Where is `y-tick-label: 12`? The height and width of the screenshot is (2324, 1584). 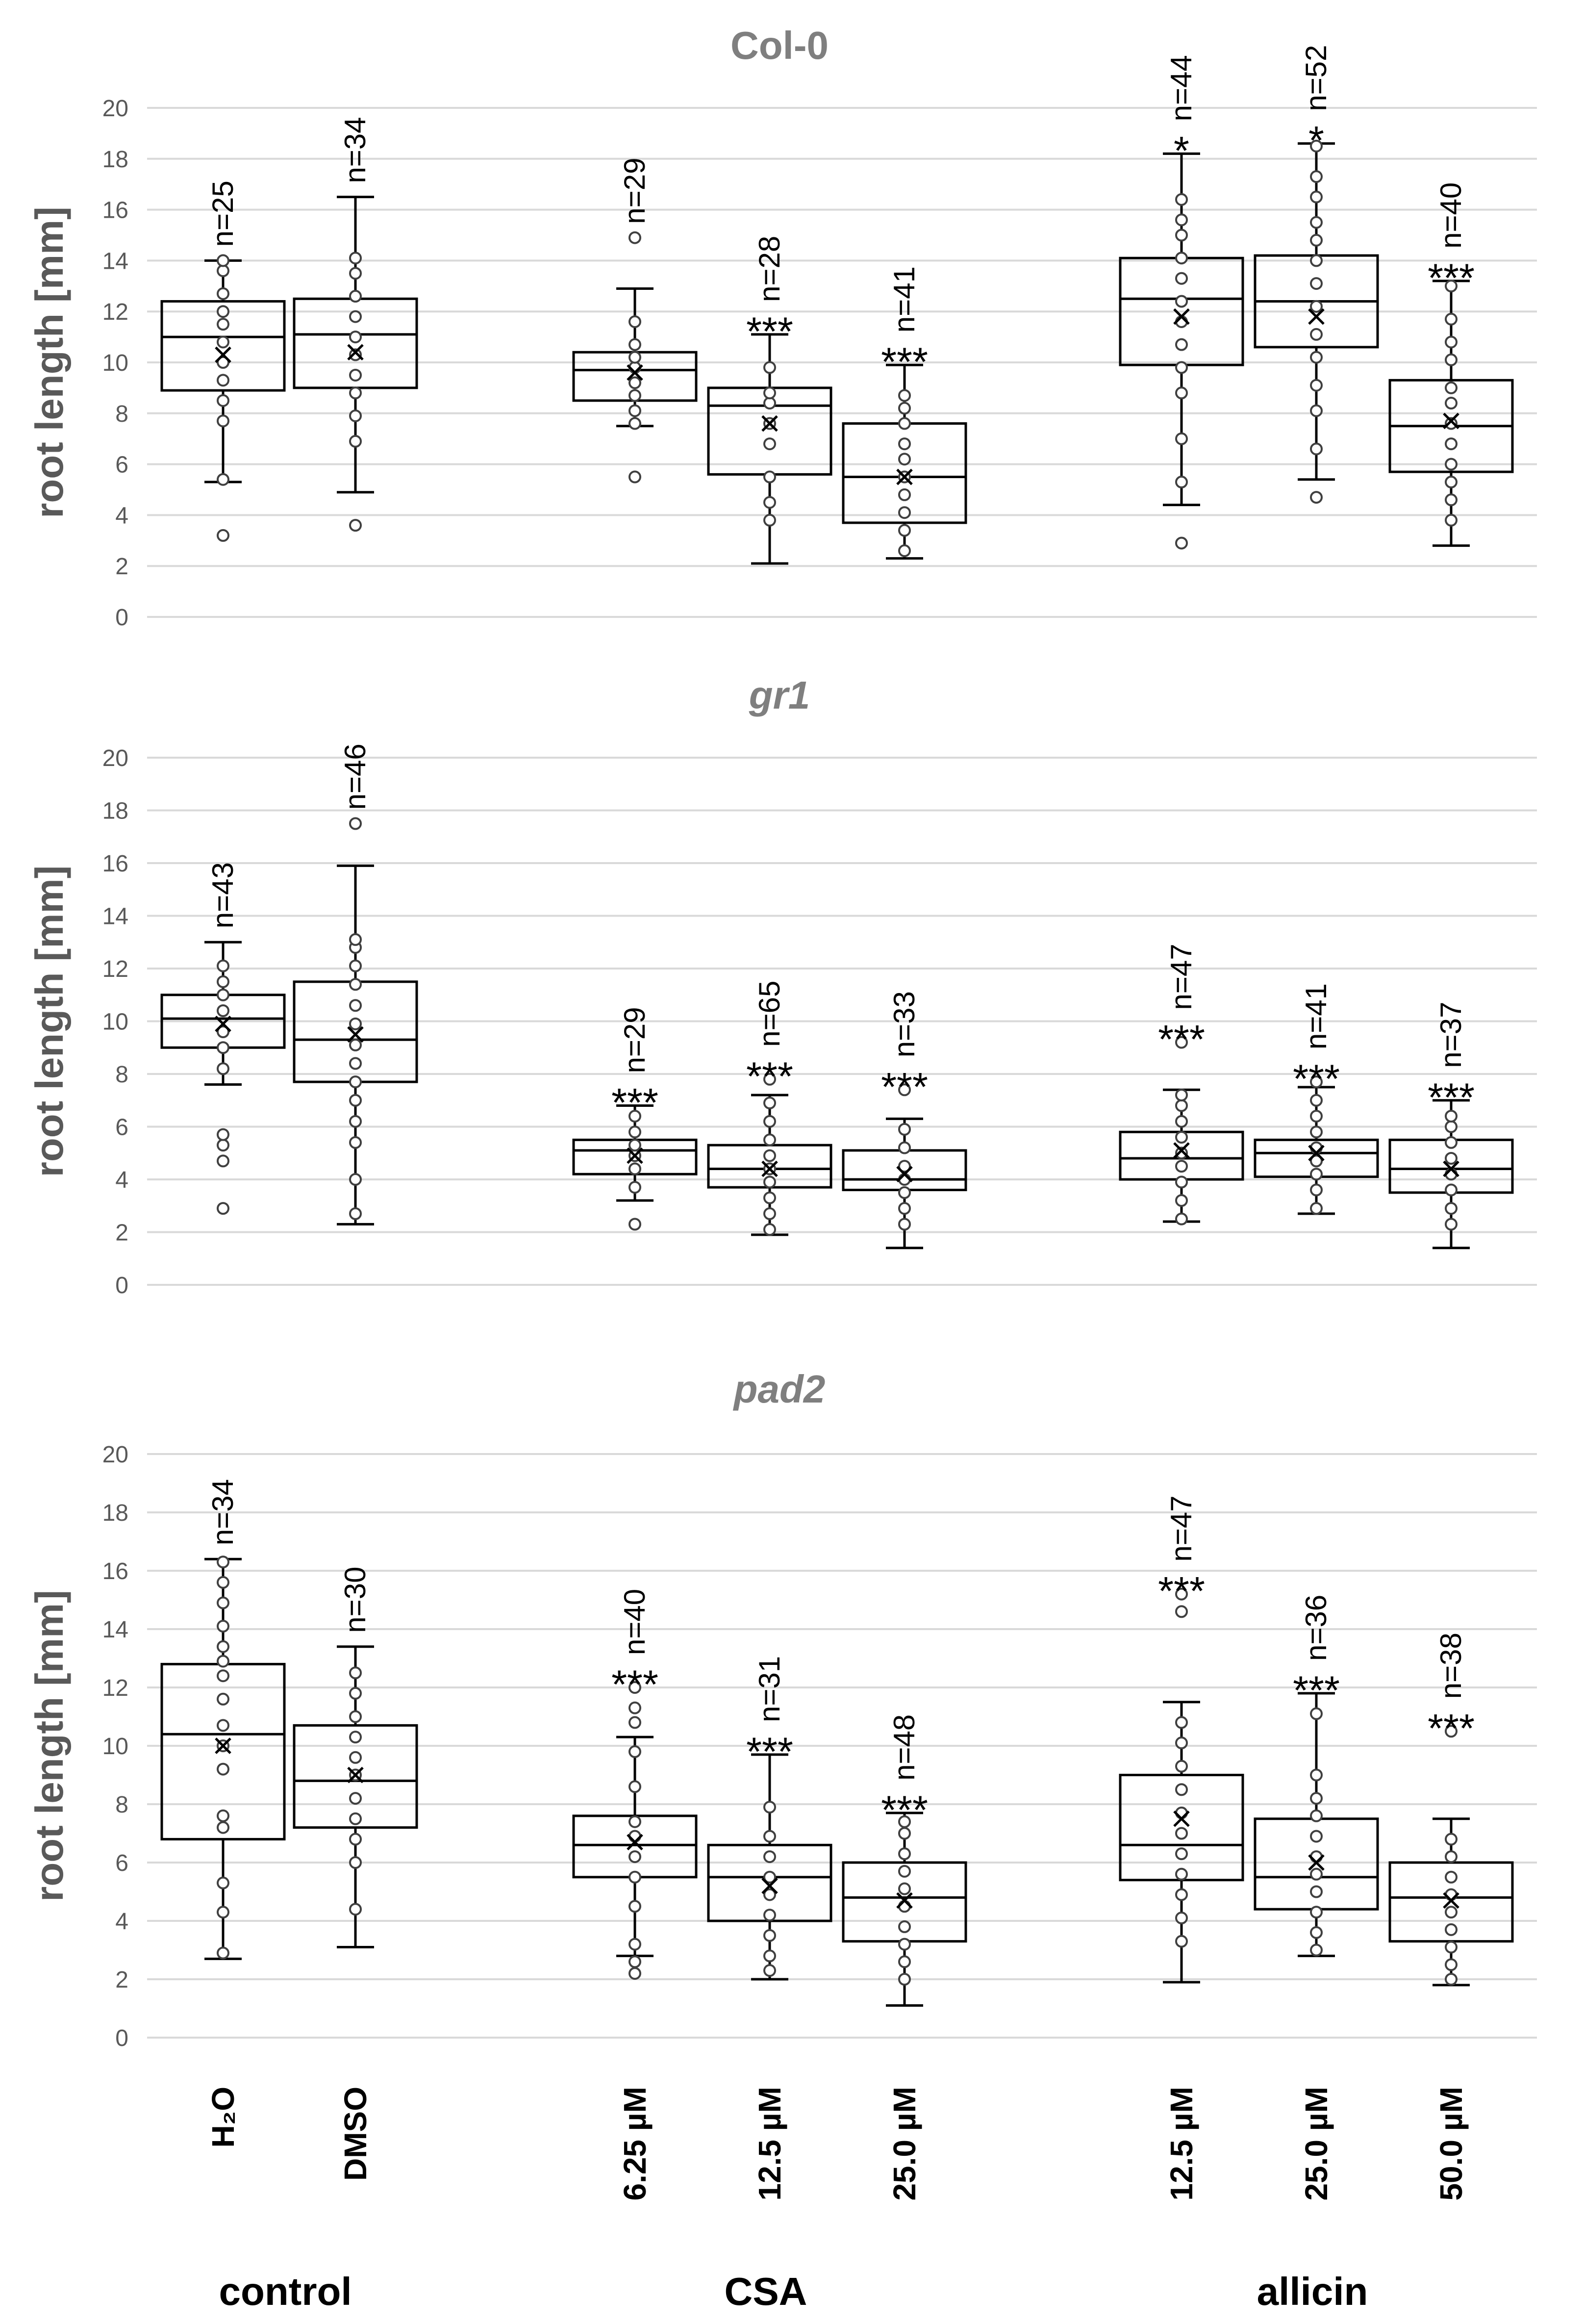 y-tick-label: 12 is located at coordinates (115, 1688).